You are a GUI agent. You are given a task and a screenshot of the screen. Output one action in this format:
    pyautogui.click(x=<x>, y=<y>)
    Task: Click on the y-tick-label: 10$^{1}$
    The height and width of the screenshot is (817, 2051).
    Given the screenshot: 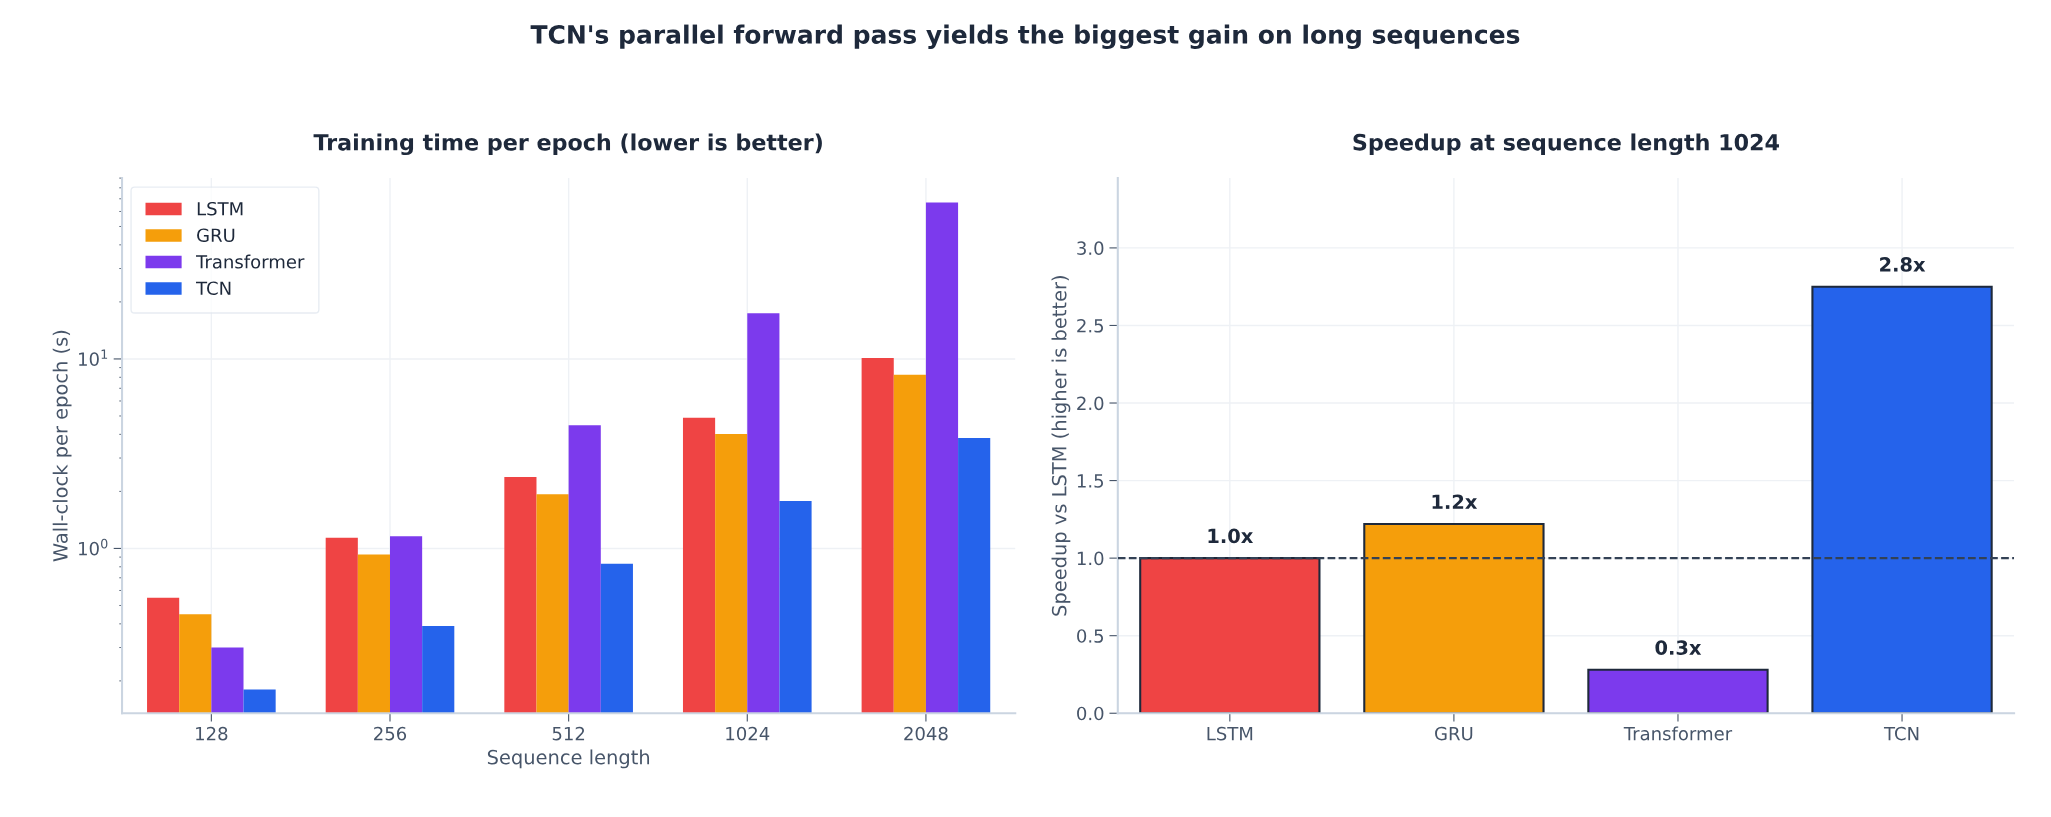 What is the action you would take?
    pyautogui.click(x=93, y=357)
    